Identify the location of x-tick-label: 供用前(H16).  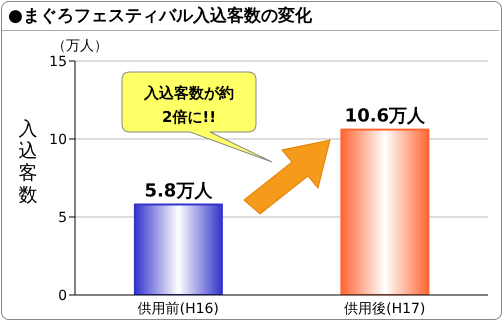
(178, 308).